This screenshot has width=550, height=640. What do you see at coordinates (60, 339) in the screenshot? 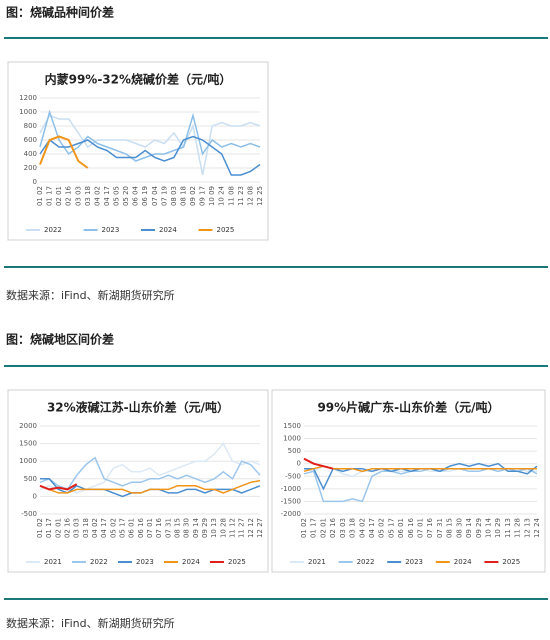
I see `section-title: 图：烧碱地区间价差` at bounding box center [60, 339].